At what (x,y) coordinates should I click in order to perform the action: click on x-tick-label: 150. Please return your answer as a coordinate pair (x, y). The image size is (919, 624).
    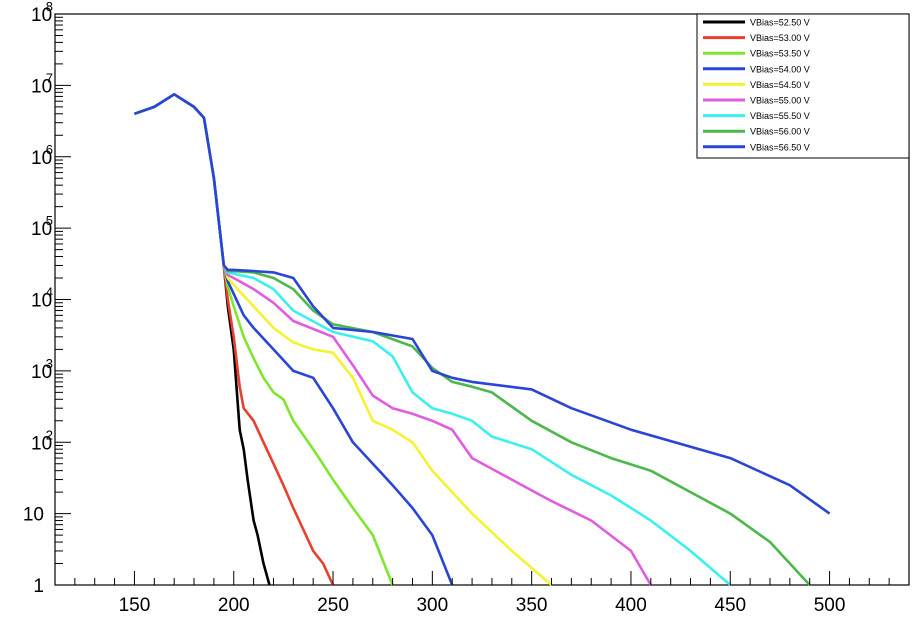
    Looking at the image, I should click on (135, 605).